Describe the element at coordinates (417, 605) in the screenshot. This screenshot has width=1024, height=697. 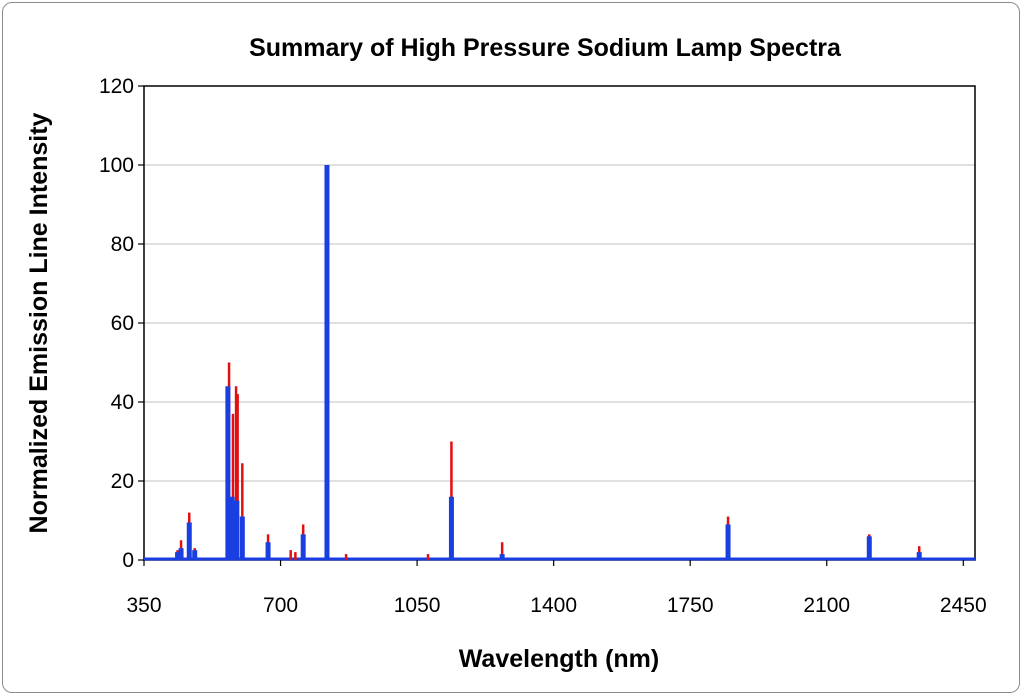
I see `x-tick-label: 1050` at that location.